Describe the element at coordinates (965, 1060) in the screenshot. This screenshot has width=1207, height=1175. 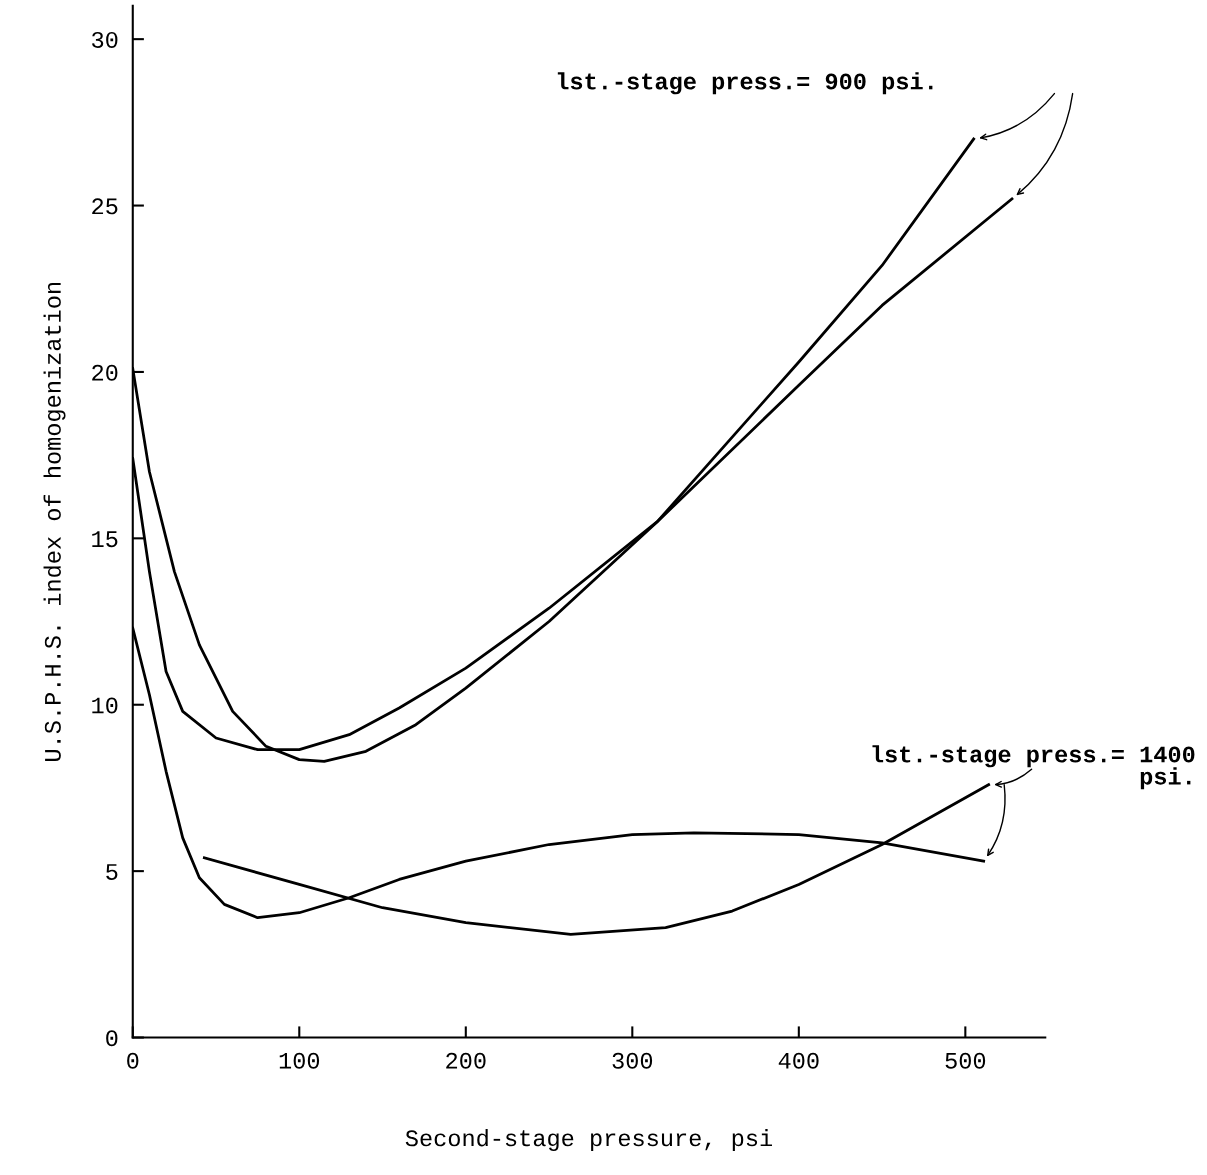
I see `x-tick-label: 500` at that location.